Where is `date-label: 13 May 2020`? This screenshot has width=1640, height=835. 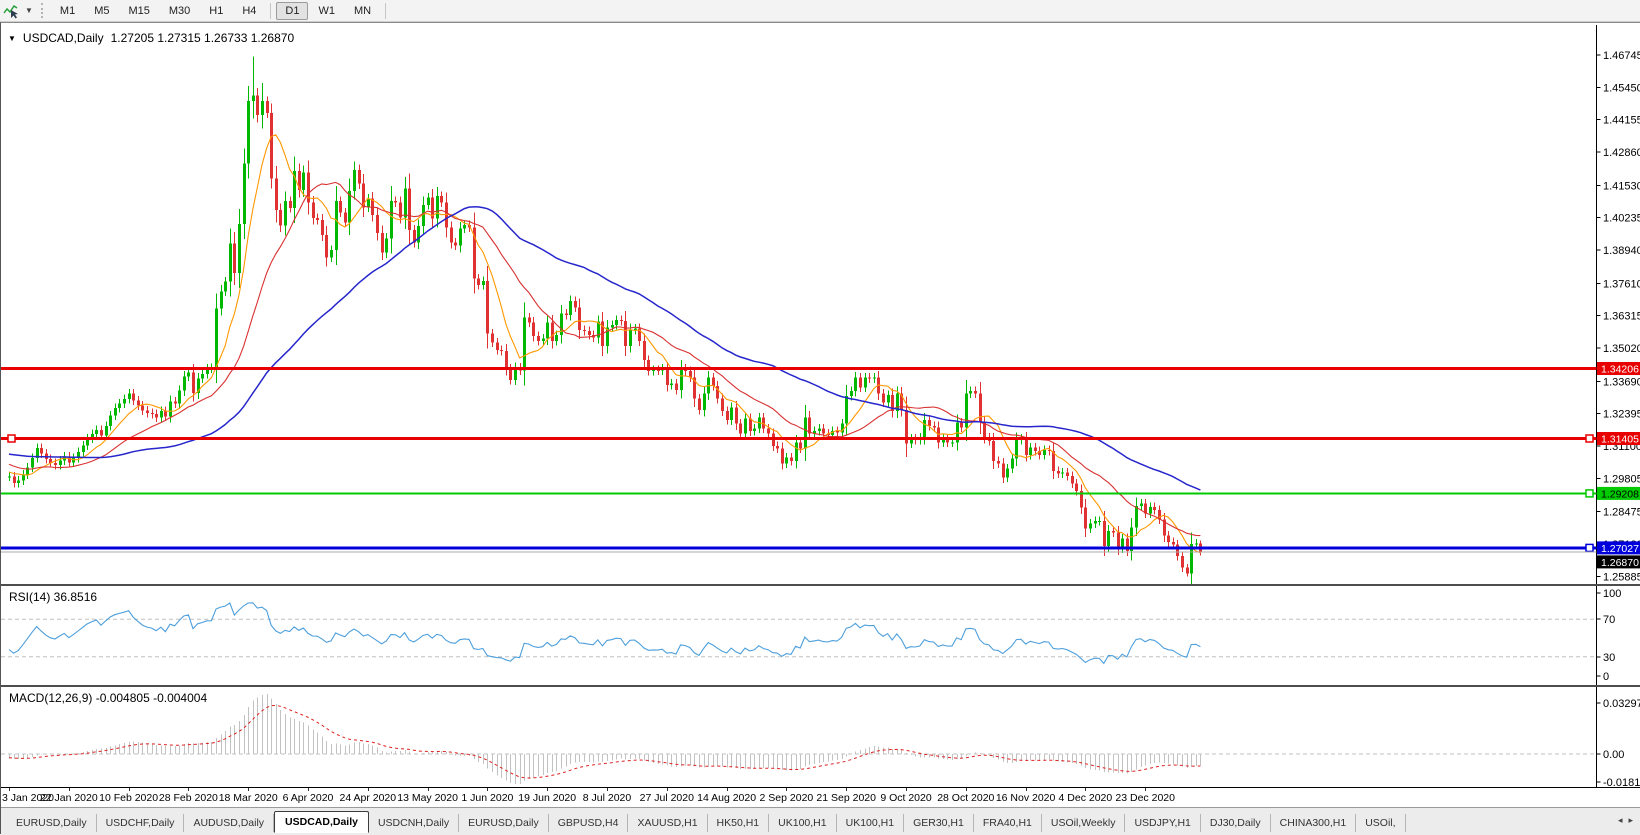
date-label: 13 May 2020 is located at coordinates (427, 798).